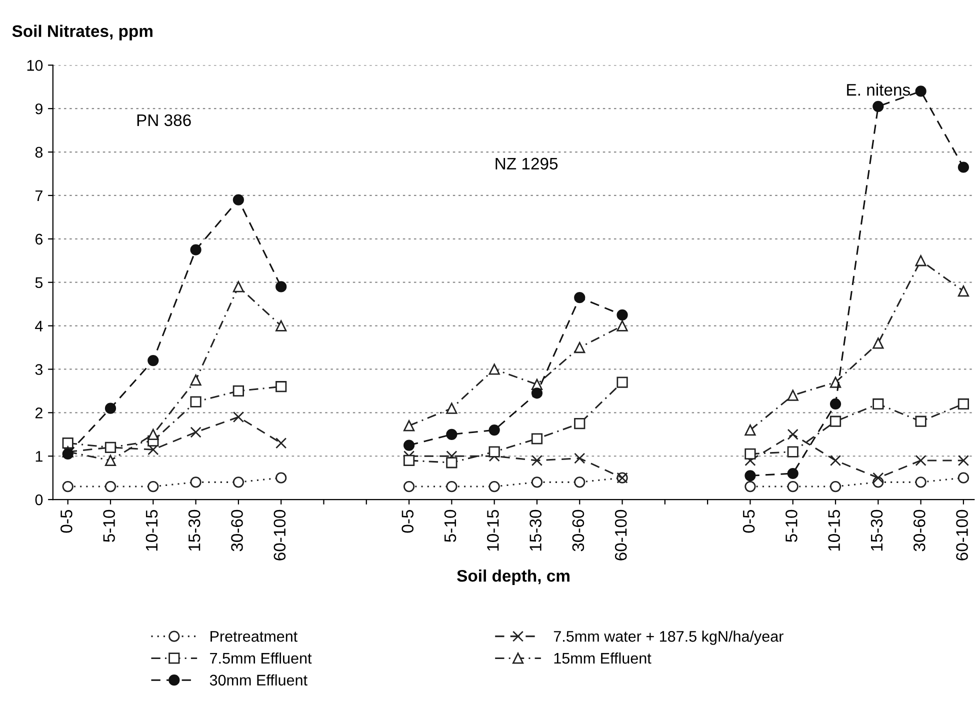 The width and height of the screenshot is (980, 724). Describe the element at coordinates (164, 120) in the screenshot. I see `annotation: PN 386` at that location.